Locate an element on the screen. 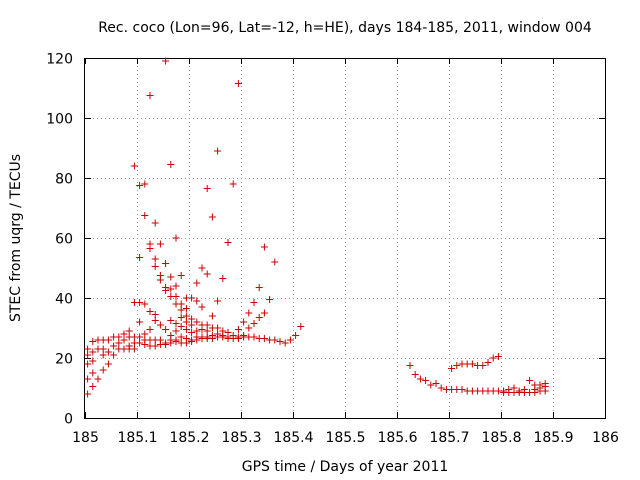  x-tick-label: 185.5 is located at coordinates (345, 438).